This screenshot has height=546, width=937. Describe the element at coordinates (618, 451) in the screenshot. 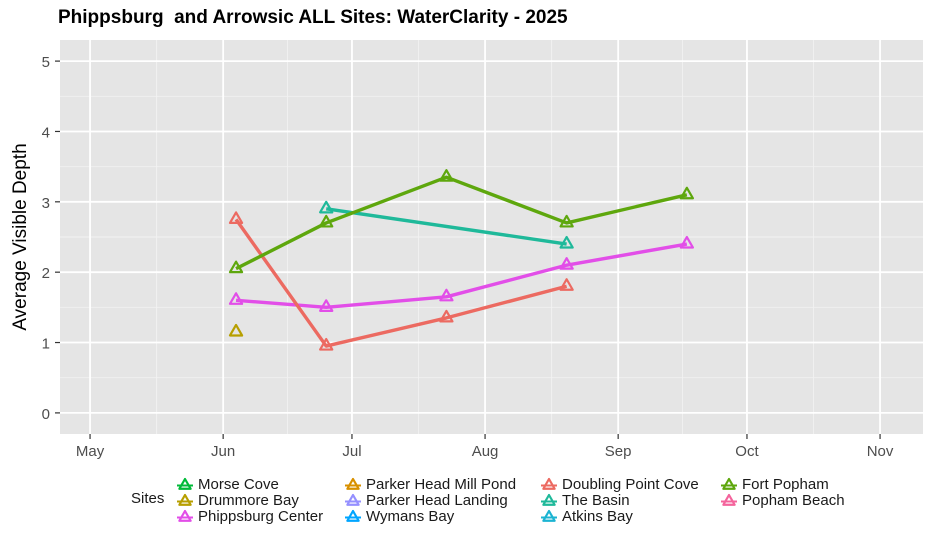

I see `x-tick-label: Sep` at that location.